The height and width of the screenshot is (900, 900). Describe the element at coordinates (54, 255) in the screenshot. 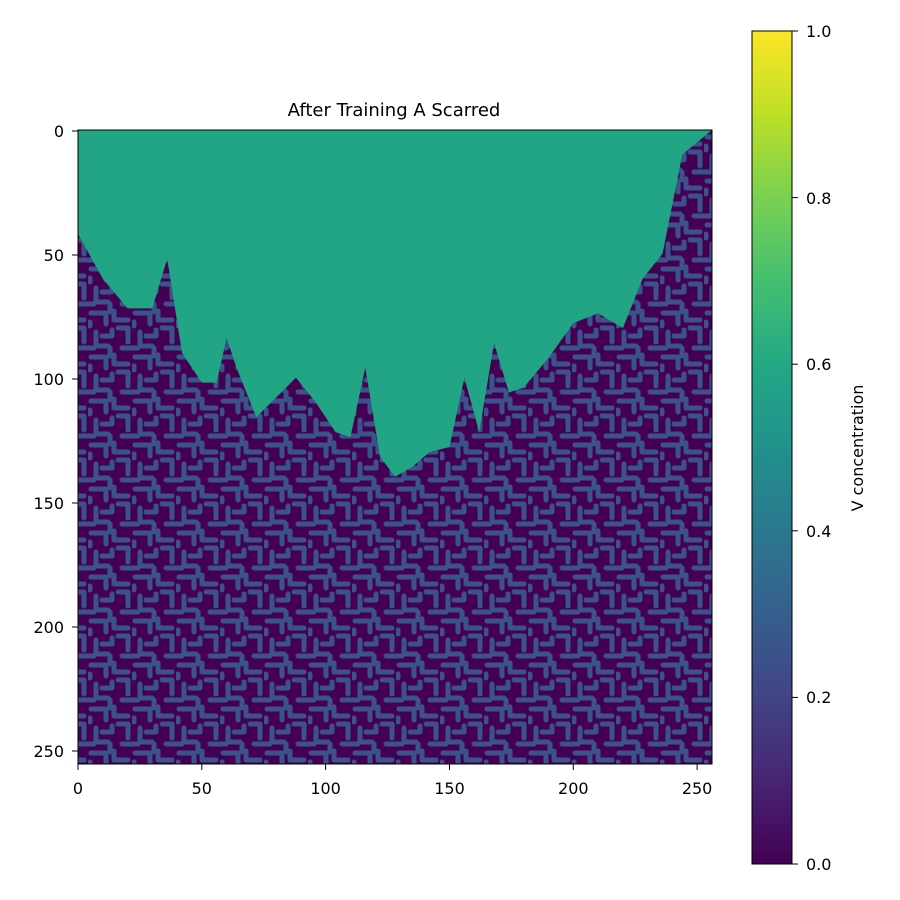

I see `y-tick-label: 50` at that location.